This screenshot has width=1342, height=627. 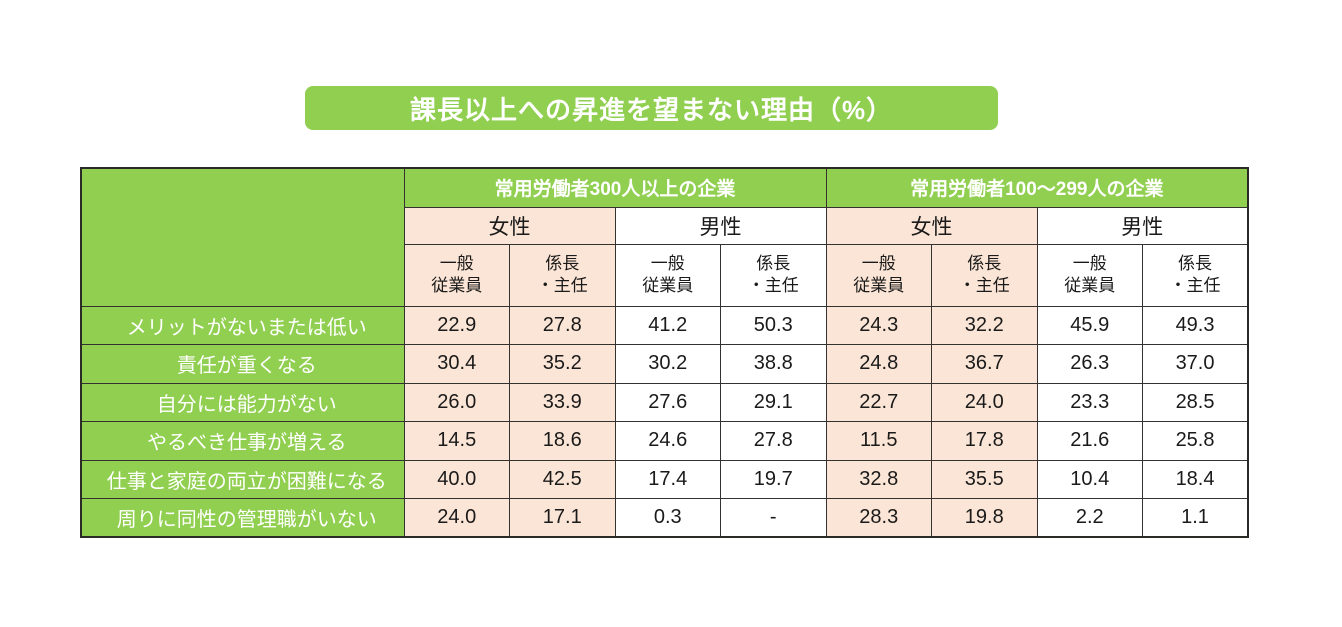 I want to click on value-cell: 24.3, so click(x=879, y=325).